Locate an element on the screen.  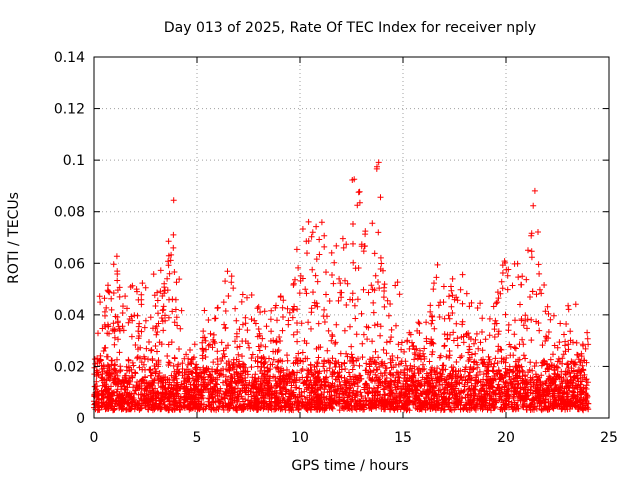
y-tick-label: 0.04 is located at coordinates (69, 316).